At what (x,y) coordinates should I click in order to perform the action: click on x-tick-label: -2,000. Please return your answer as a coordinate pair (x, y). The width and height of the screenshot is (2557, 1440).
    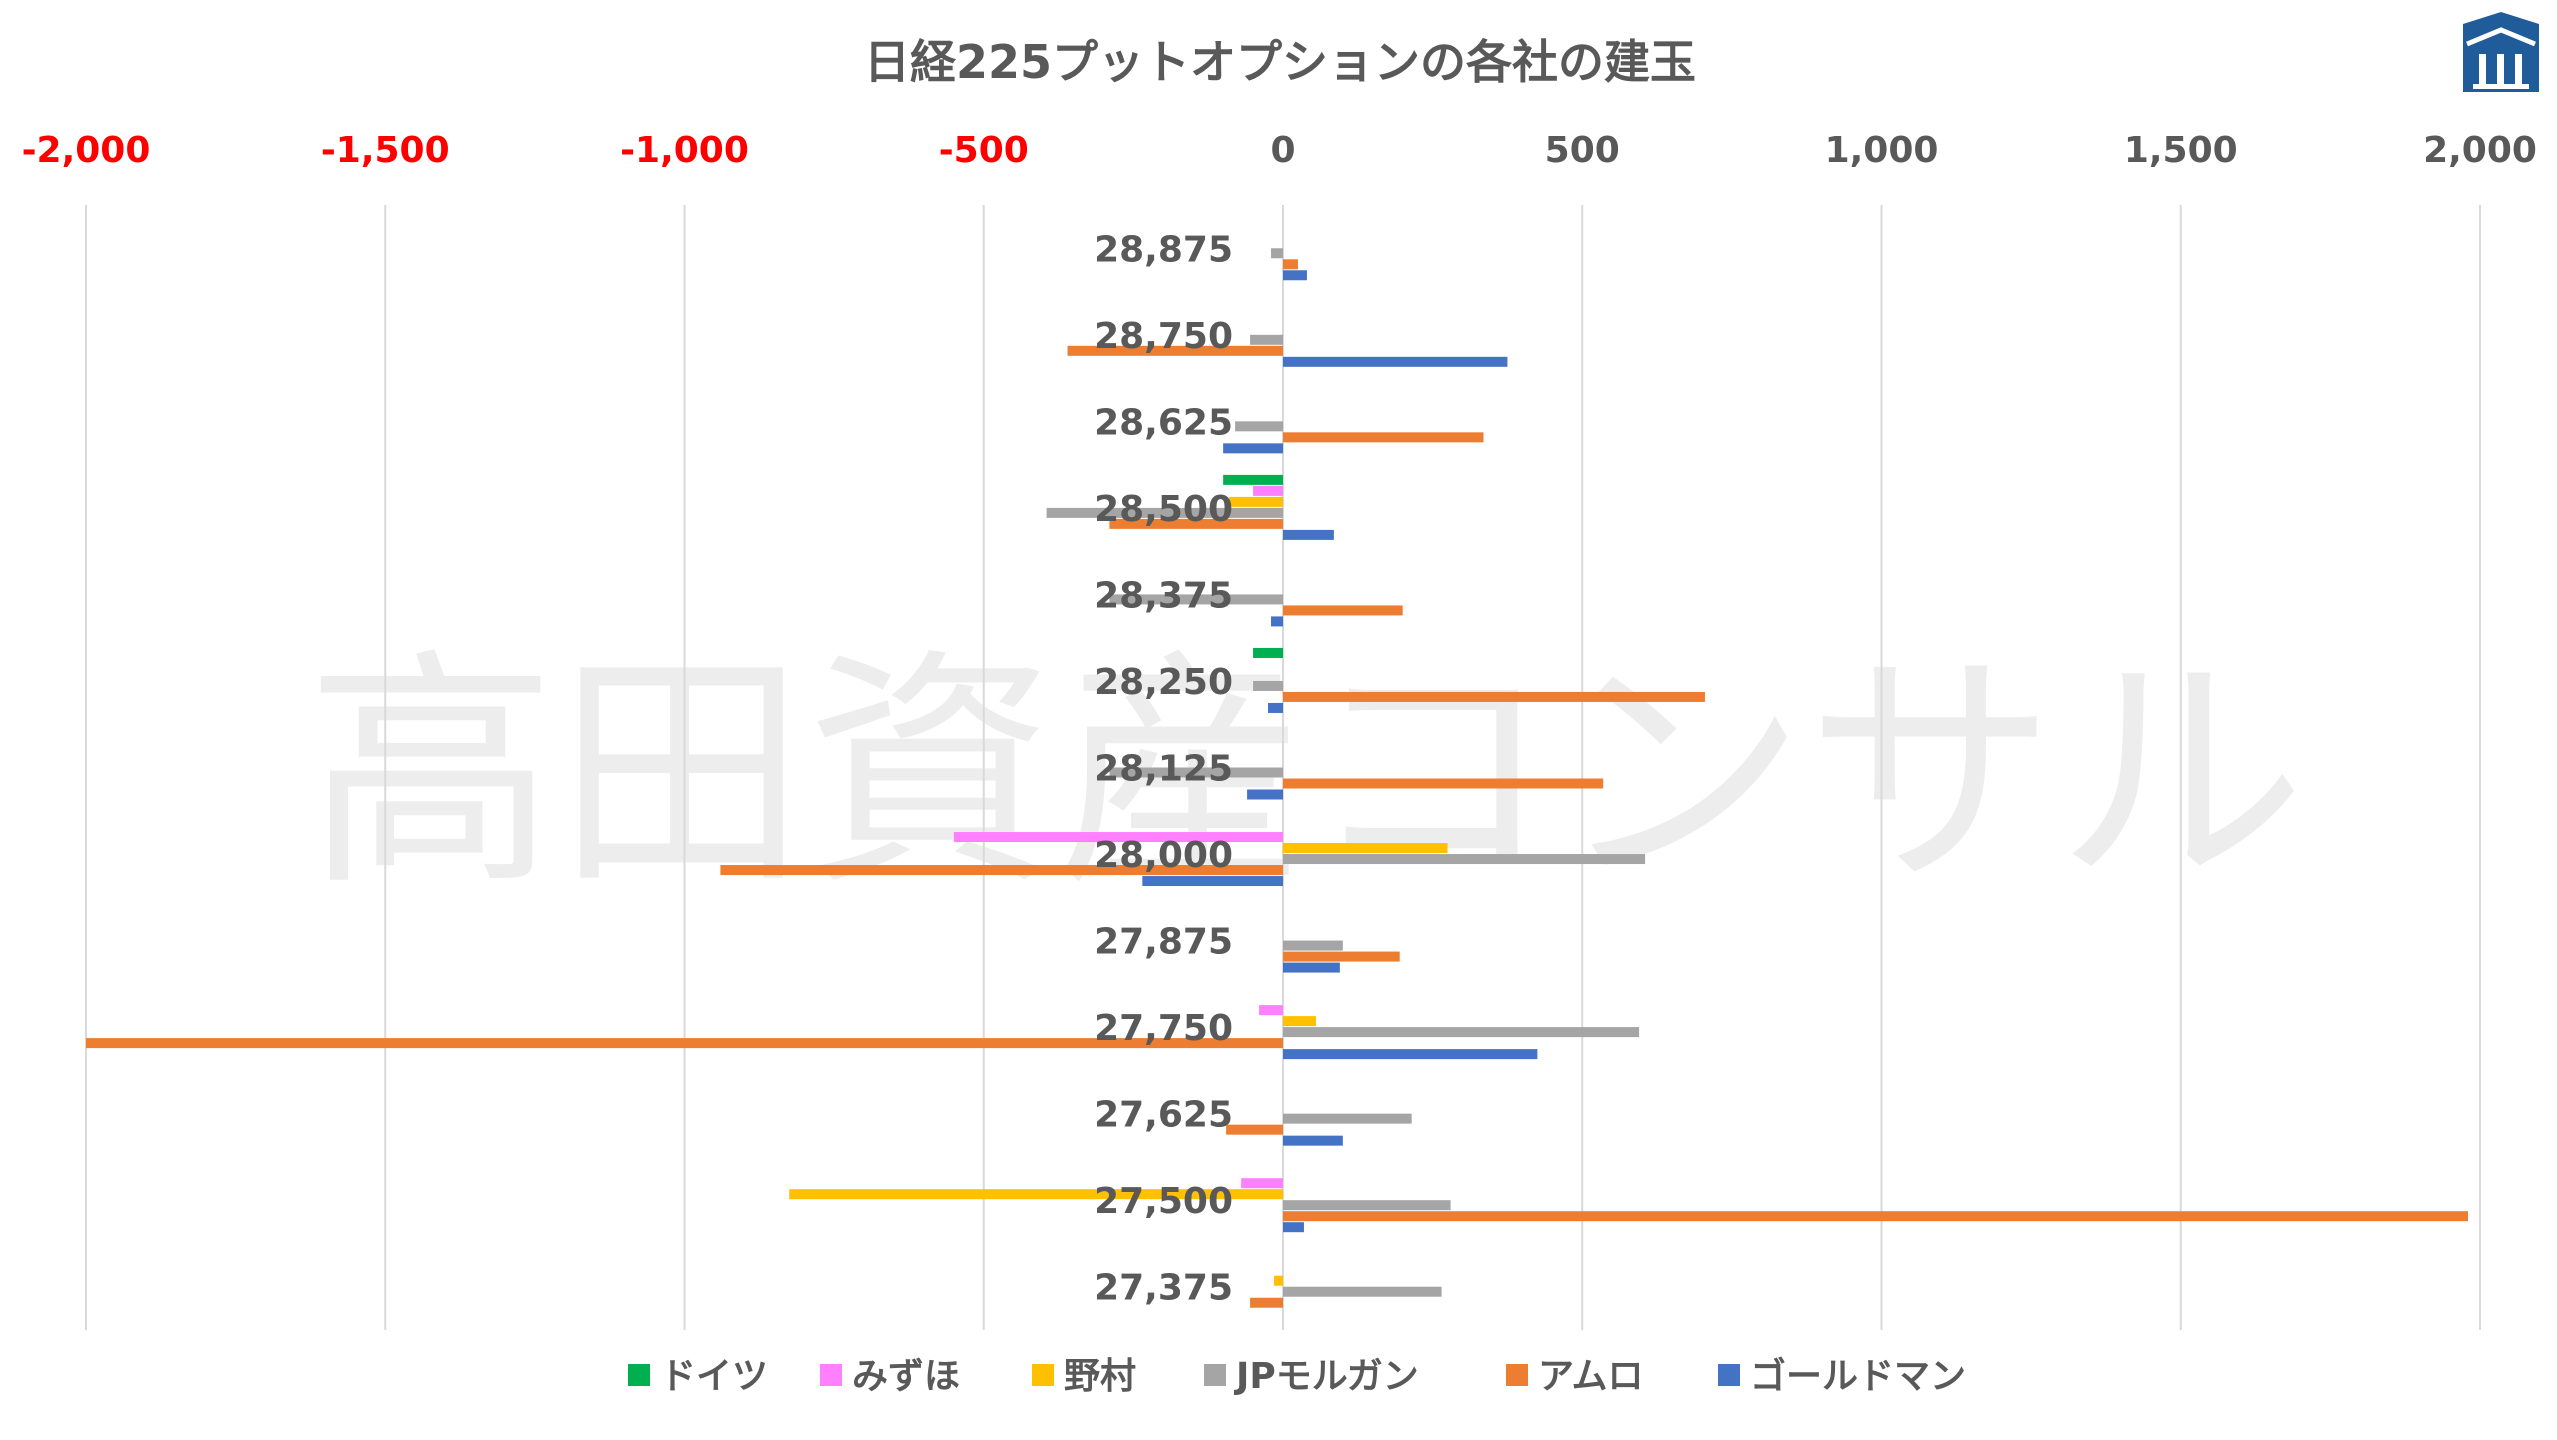
    Looking at the image, I should click on (86, 150).